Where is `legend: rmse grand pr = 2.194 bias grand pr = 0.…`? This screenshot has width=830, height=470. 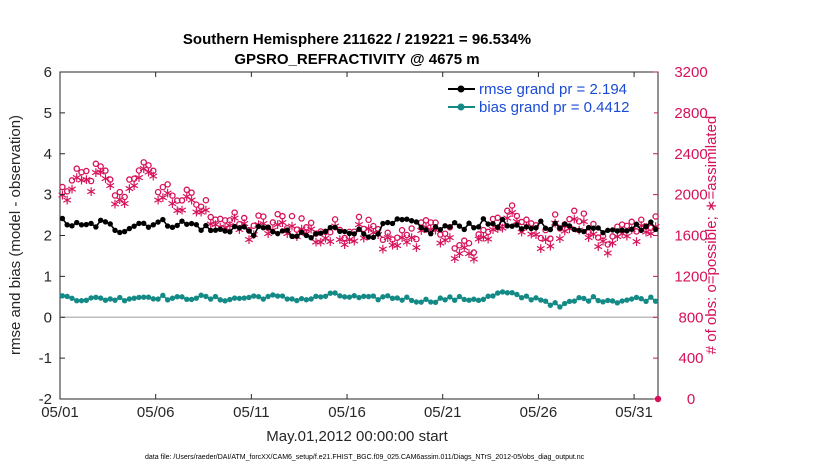 legend: rmse grand pr = 2.194 bias grand pr = 0.… is located at coordinates (549, 97).